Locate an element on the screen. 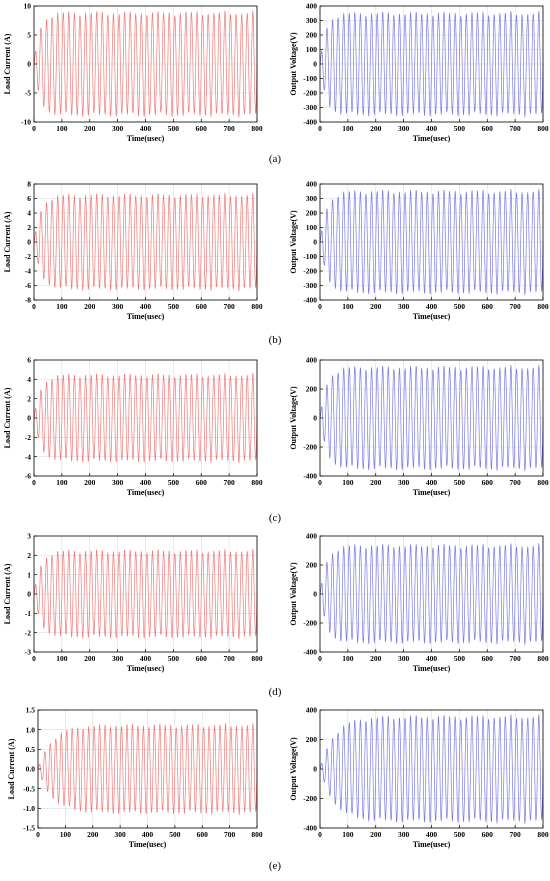  y-tick-label: 300 is located at coordinates (312, 198).